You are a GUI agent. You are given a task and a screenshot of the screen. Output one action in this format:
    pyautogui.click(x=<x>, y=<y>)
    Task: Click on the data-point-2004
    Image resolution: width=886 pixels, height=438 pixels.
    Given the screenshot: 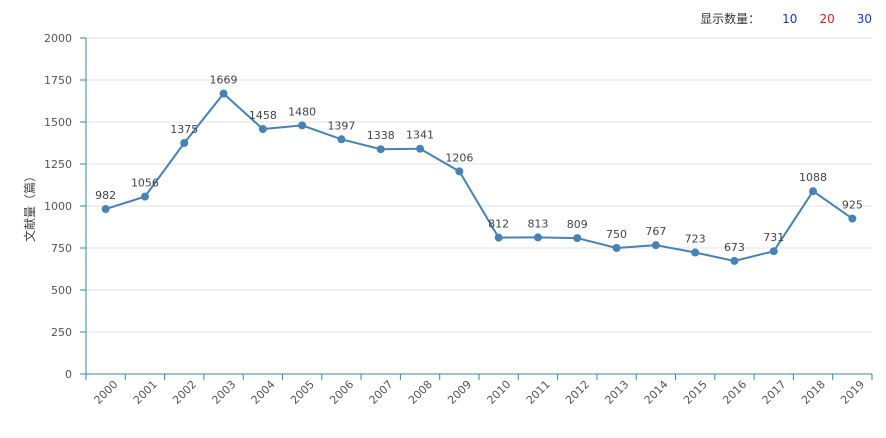 What is the action you would take?
    pyautogui.click(x=262, y=129)
    